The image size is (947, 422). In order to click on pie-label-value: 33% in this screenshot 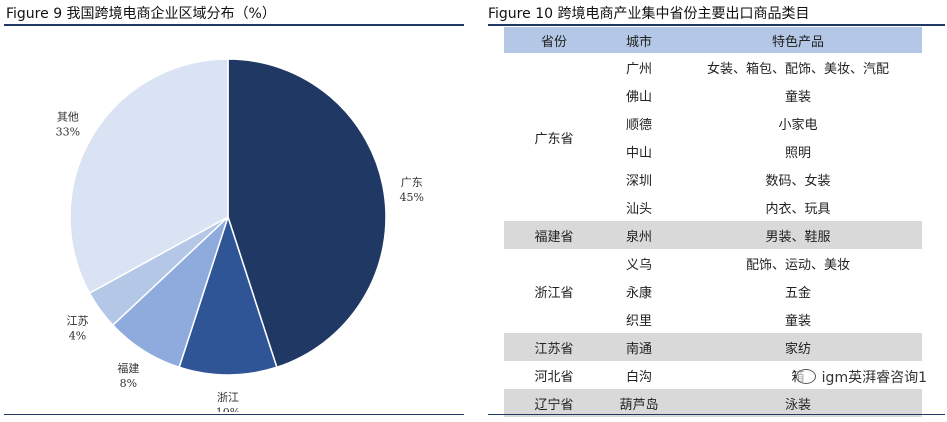, I will do `click(68, 131)`.